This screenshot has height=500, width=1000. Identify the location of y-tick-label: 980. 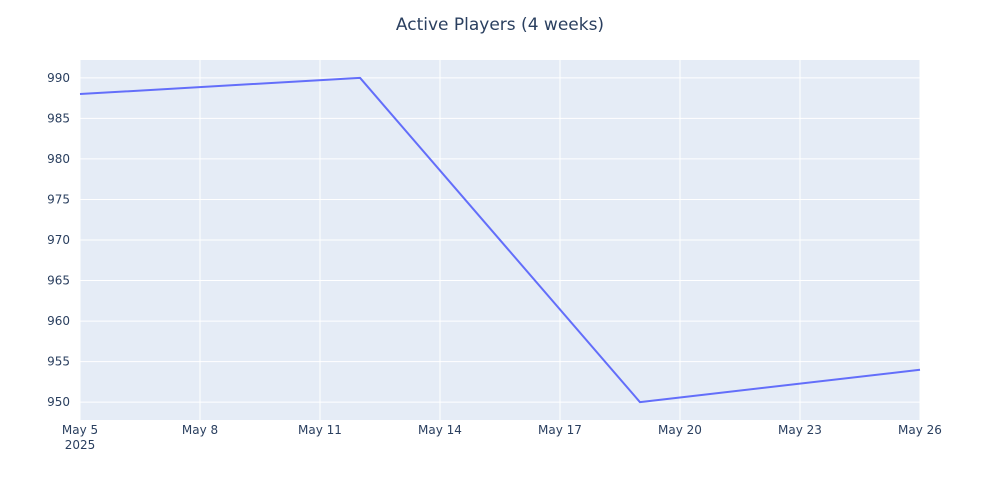
(58, 159).